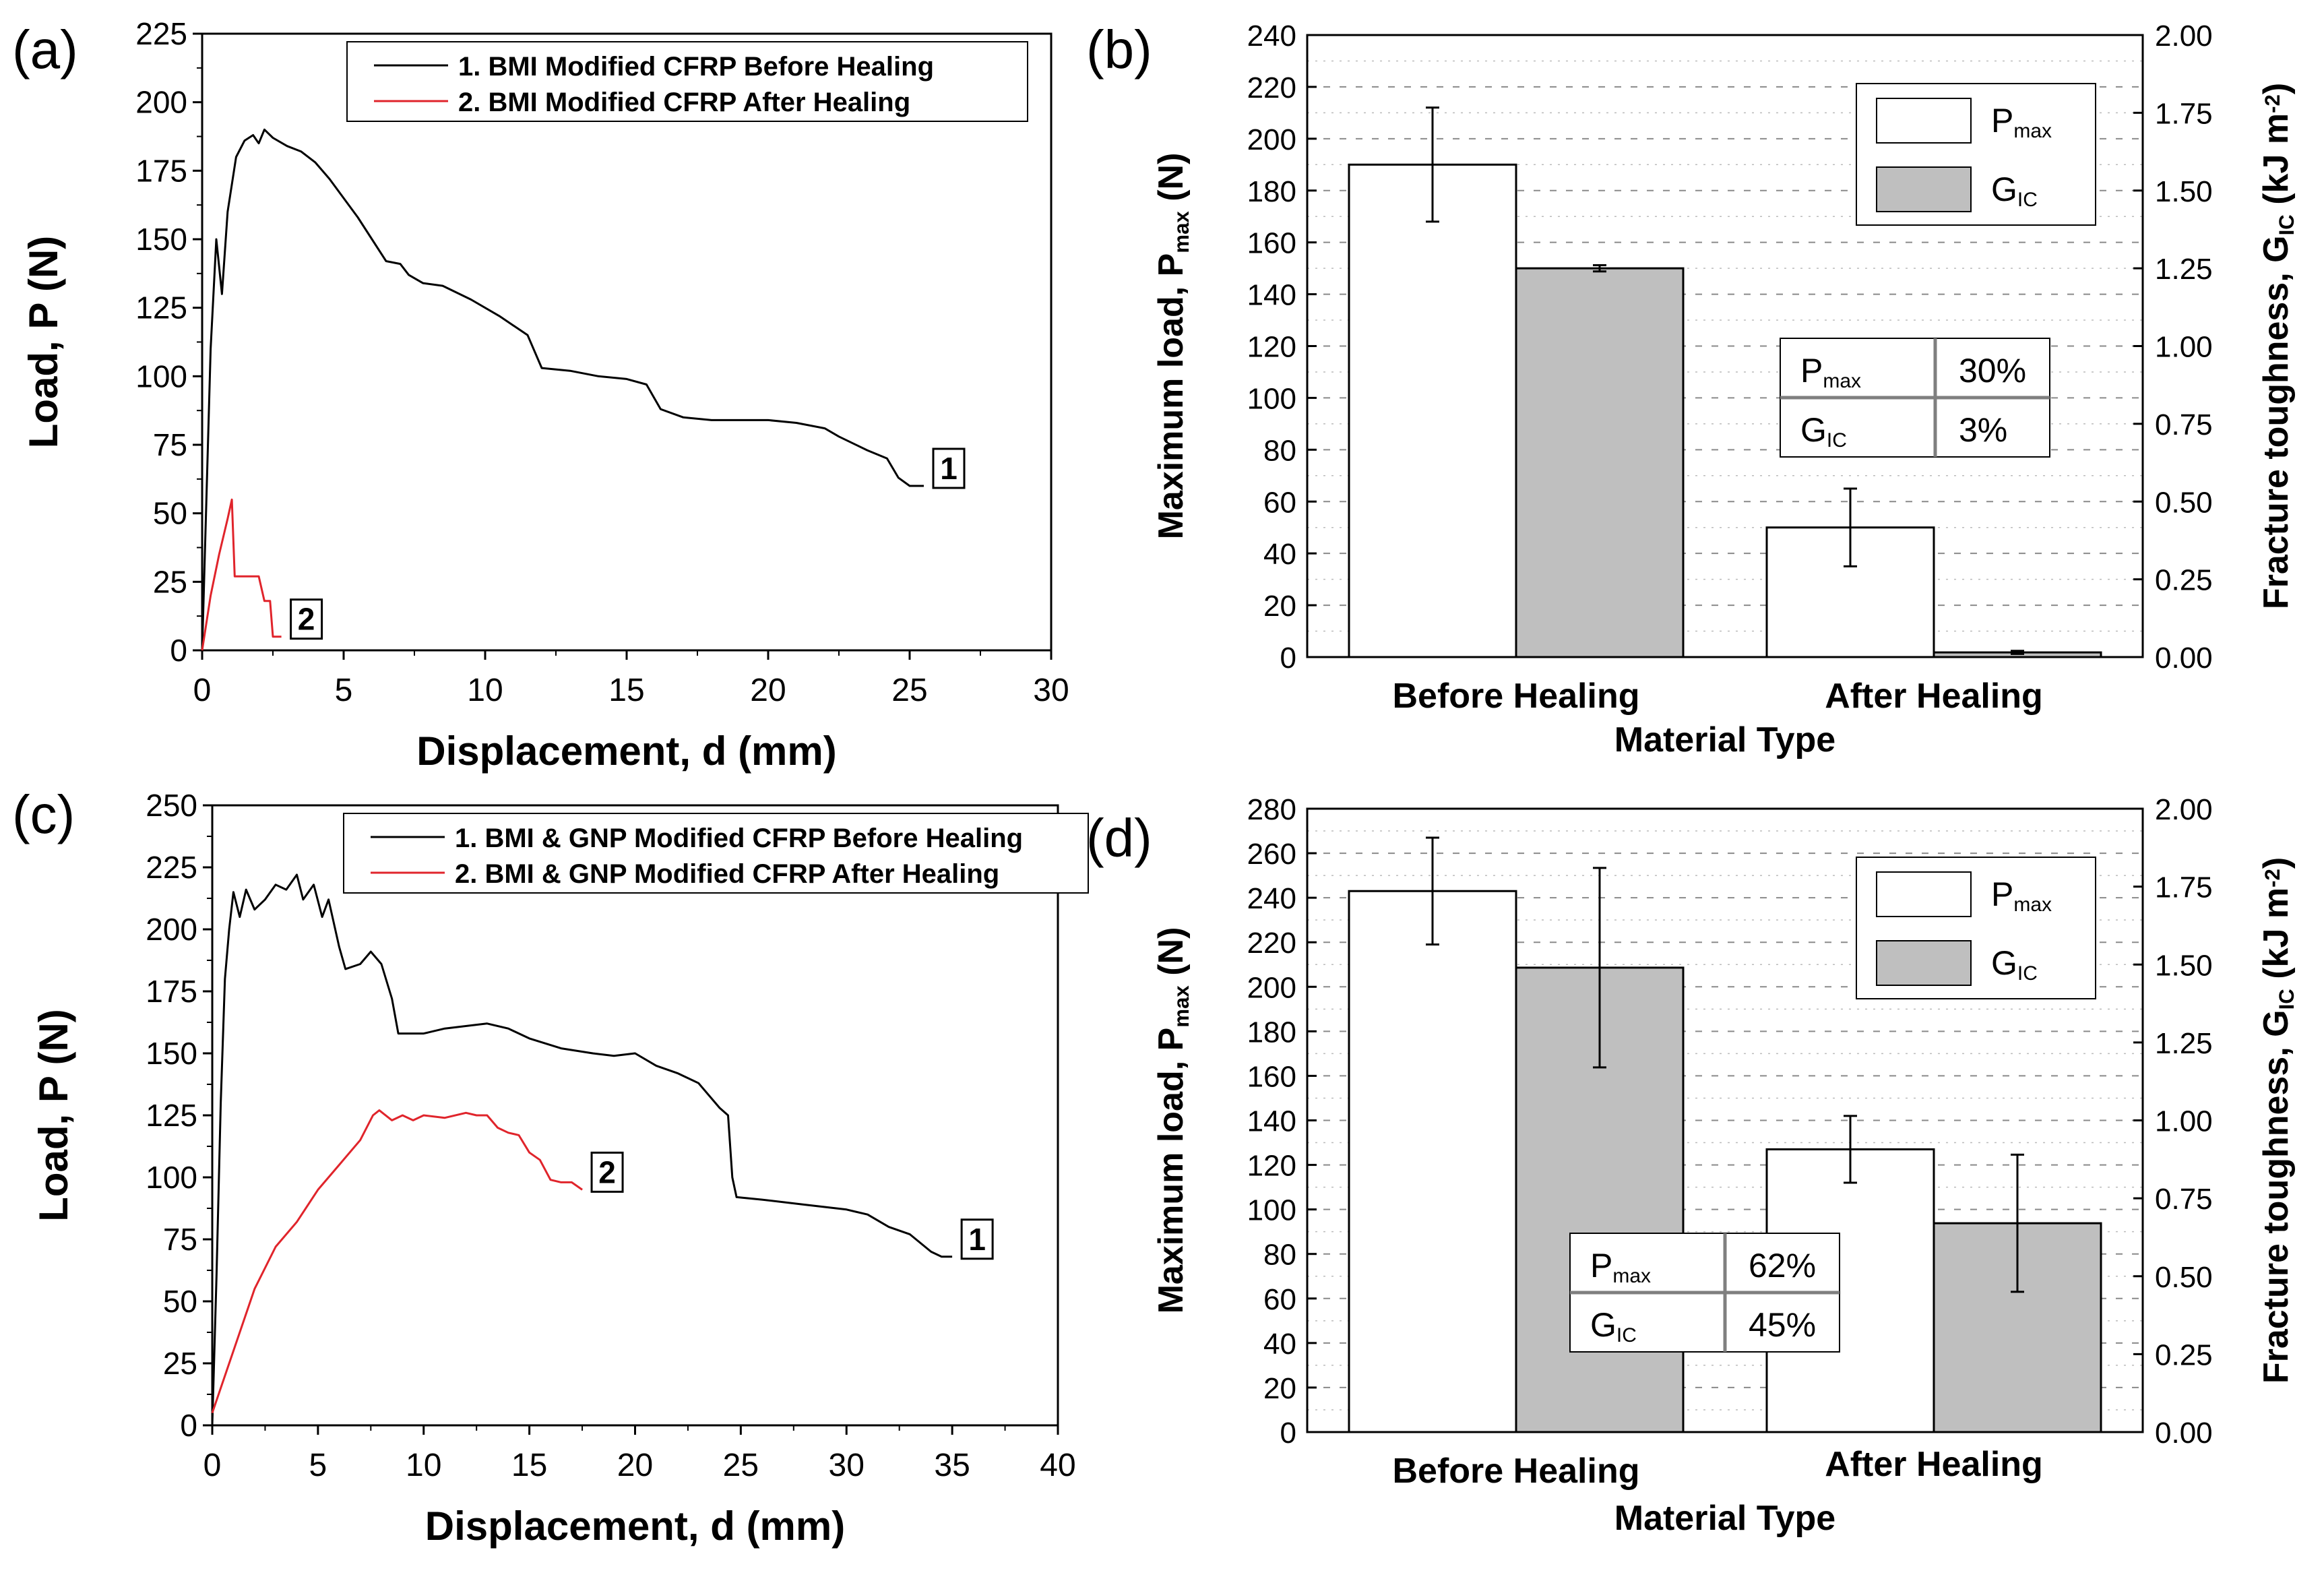  I want to click on y-tick-label: 280, so click(1271, 809).